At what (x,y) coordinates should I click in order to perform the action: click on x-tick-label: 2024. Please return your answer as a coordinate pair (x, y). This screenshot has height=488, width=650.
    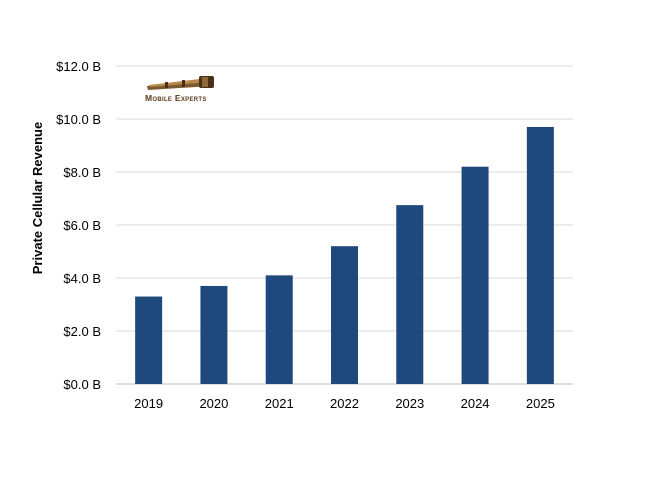
    Looking at the image, I should click on (475, 403).